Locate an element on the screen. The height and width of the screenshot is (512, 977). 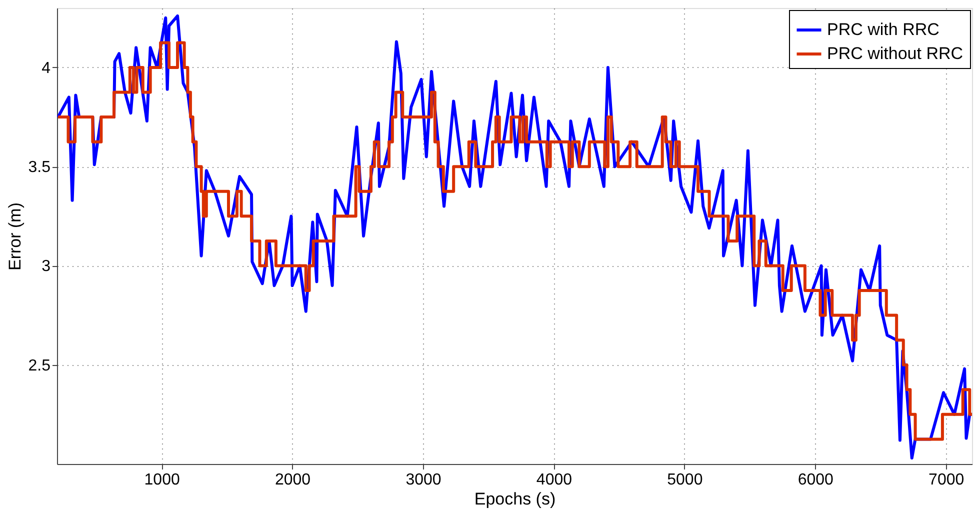
x-tick-label: 5000 is located at coordinates (685, 480).